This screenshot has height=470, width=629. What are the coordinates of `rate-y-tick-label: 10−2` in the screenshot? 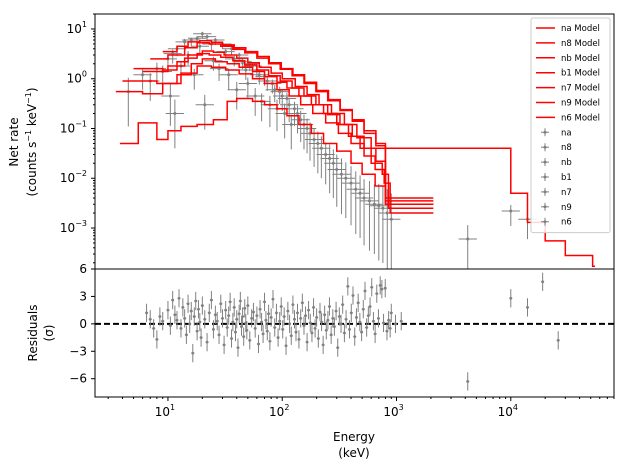 It's located at (73, 177).